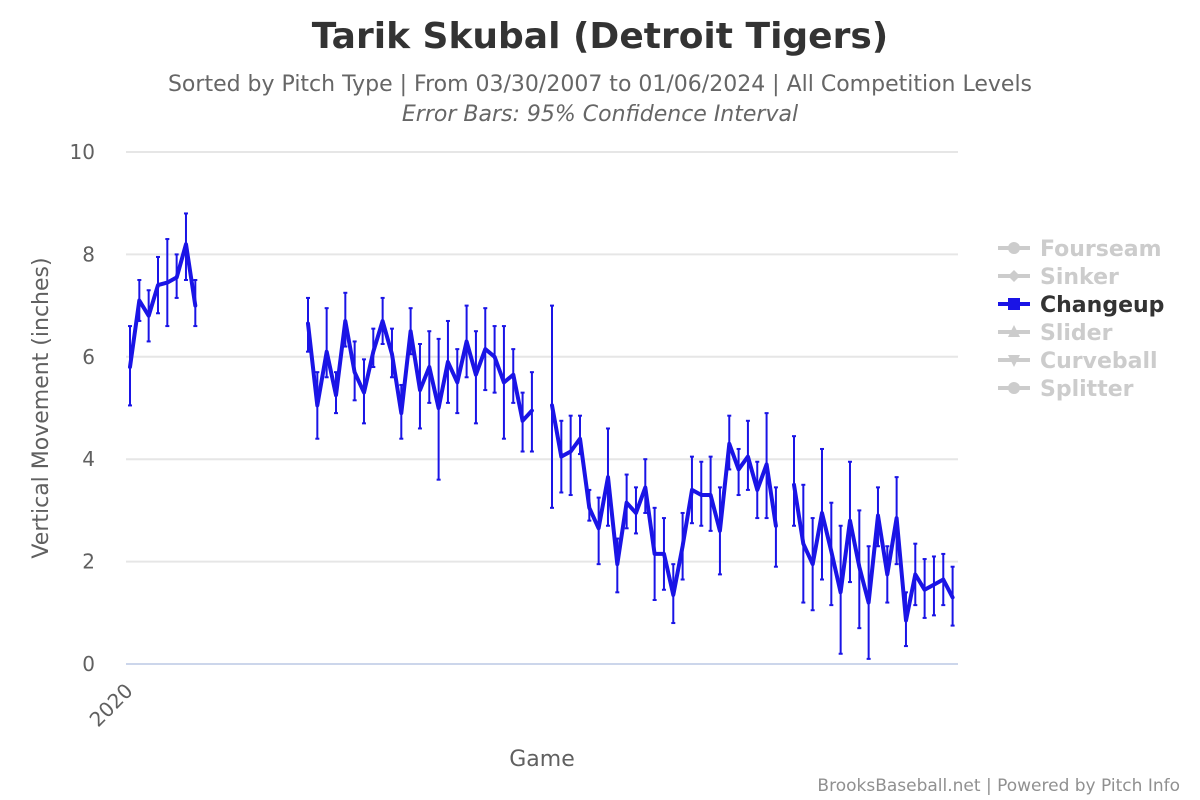  I want to click on y-tick-label-4: 4, so click(88, 459).